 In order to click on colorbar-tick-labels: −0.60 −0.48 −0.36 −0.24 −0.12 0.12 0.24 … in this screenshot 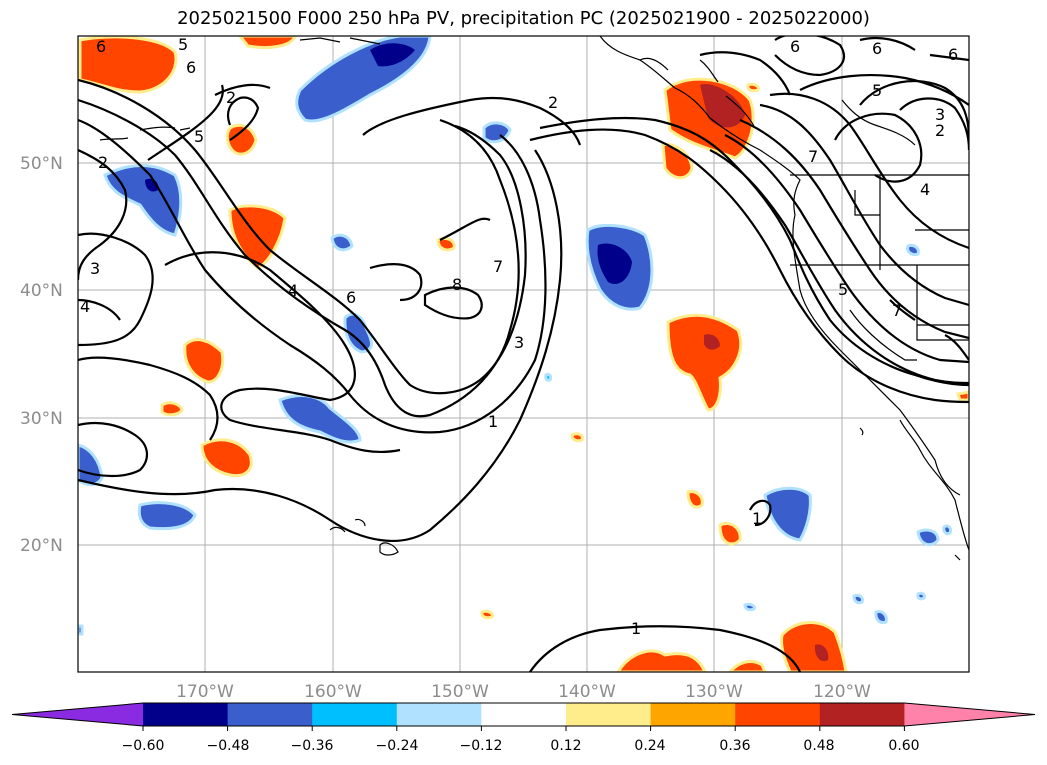, I will do `click(521, 746)`.